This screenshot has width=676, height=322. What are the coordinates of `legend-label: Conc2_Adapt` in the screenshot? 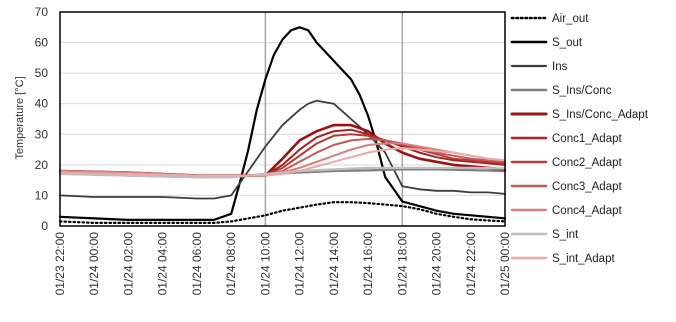 It's located at (587, 163).